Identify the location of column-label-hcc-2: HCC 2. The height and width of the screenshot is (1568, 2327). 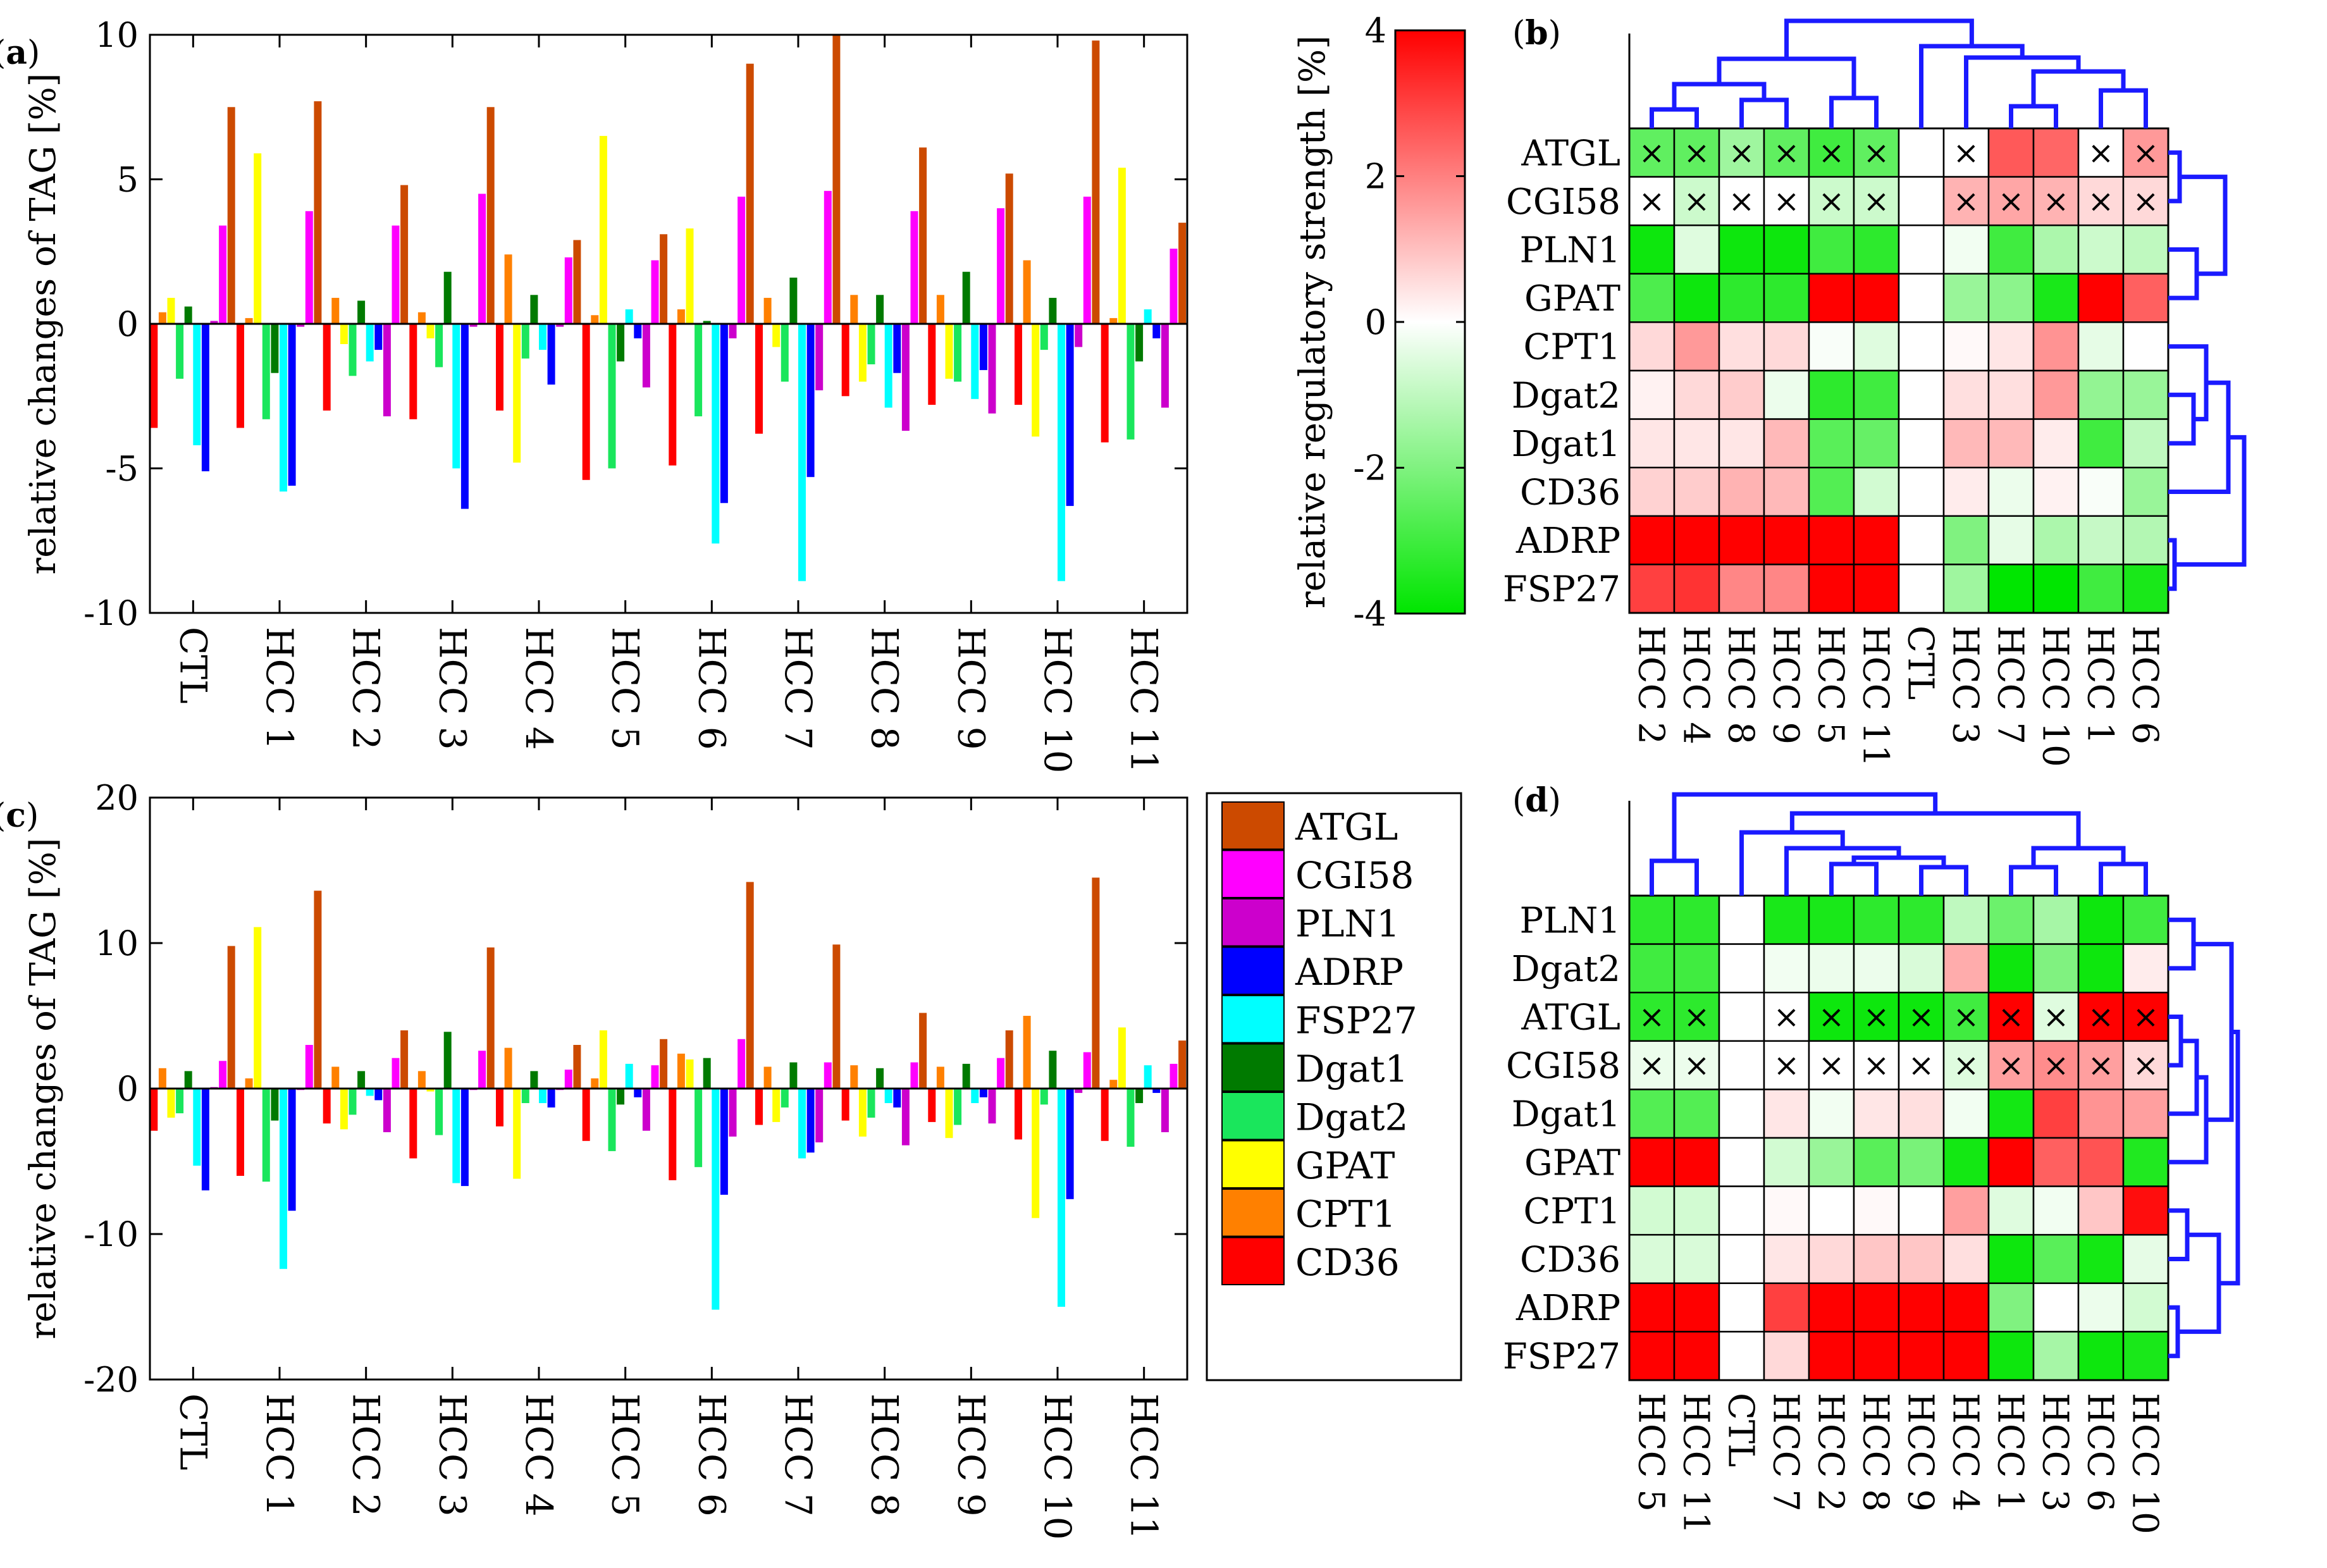
(1651, 685).